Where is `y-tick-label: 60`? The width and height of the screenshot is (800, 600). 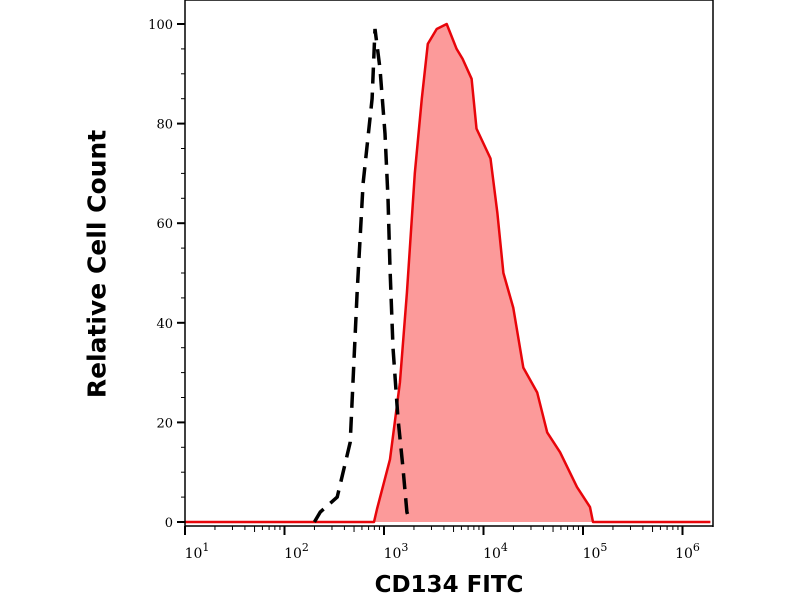 y-tick-label: 60 is located at coordinates (164, 224).